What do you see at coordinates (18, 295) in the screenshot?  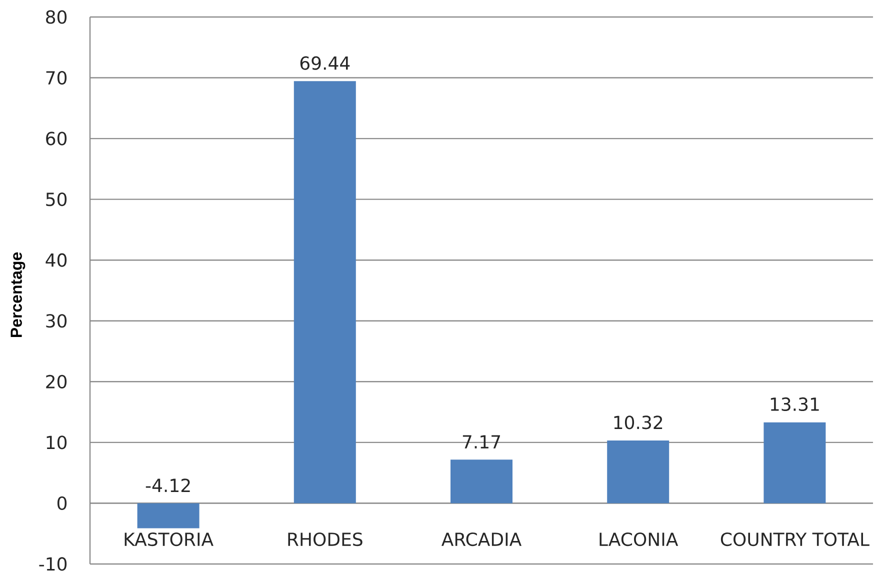 I see `y-axis-title: Percentage` at bounding box center [18, 295].